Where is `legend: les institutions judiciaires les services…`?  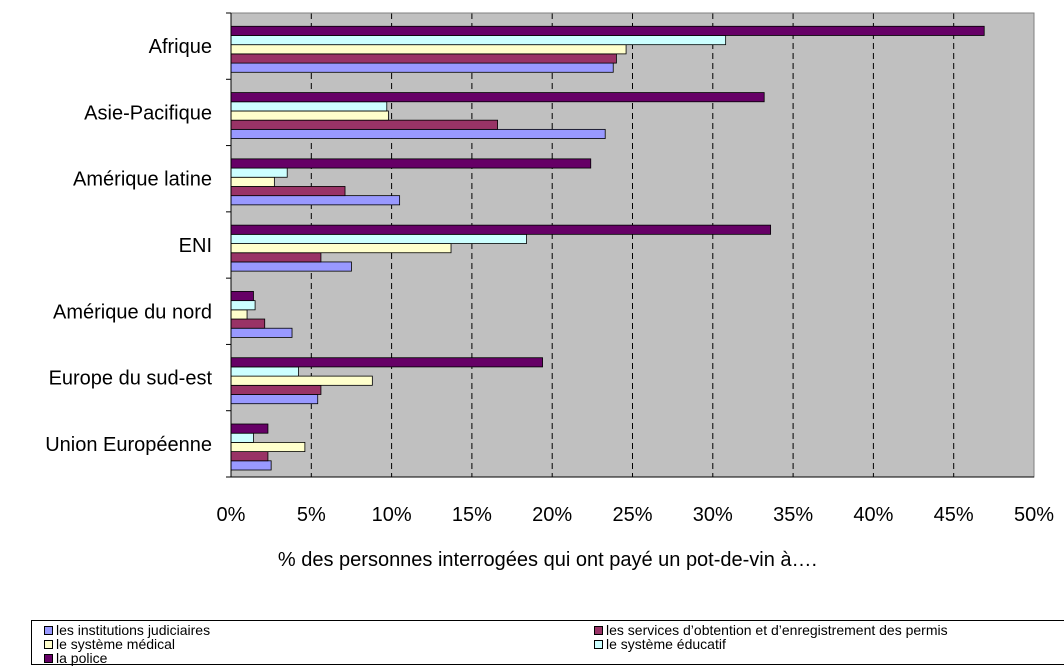 legend: les institutions judiciaires les services… is located at coordinates (547, 643).